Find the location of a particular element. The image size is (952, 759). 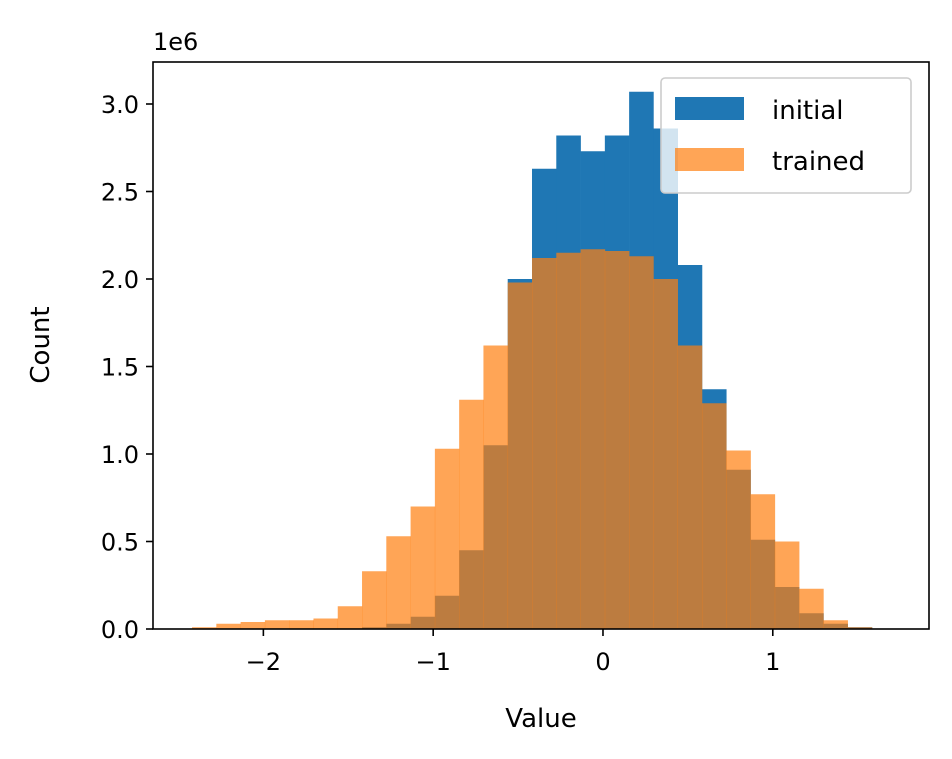

legend-label-trained: trained is located at coordinates (818, 162).